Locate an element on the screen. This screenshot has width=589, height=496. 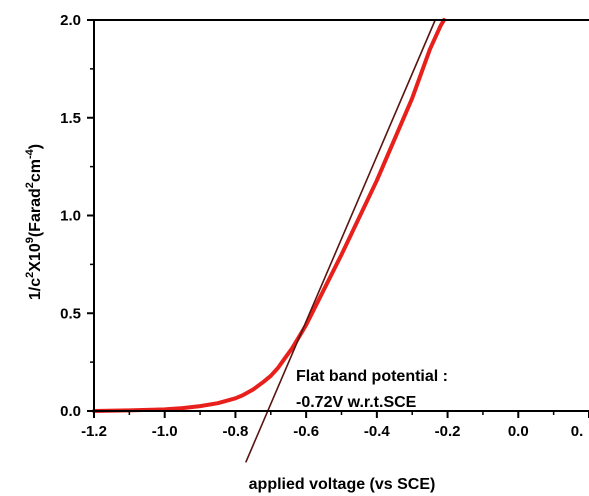
y-axis-label: 1/c2X109(Farad2cm-4) is located at coordinates (34, 222).